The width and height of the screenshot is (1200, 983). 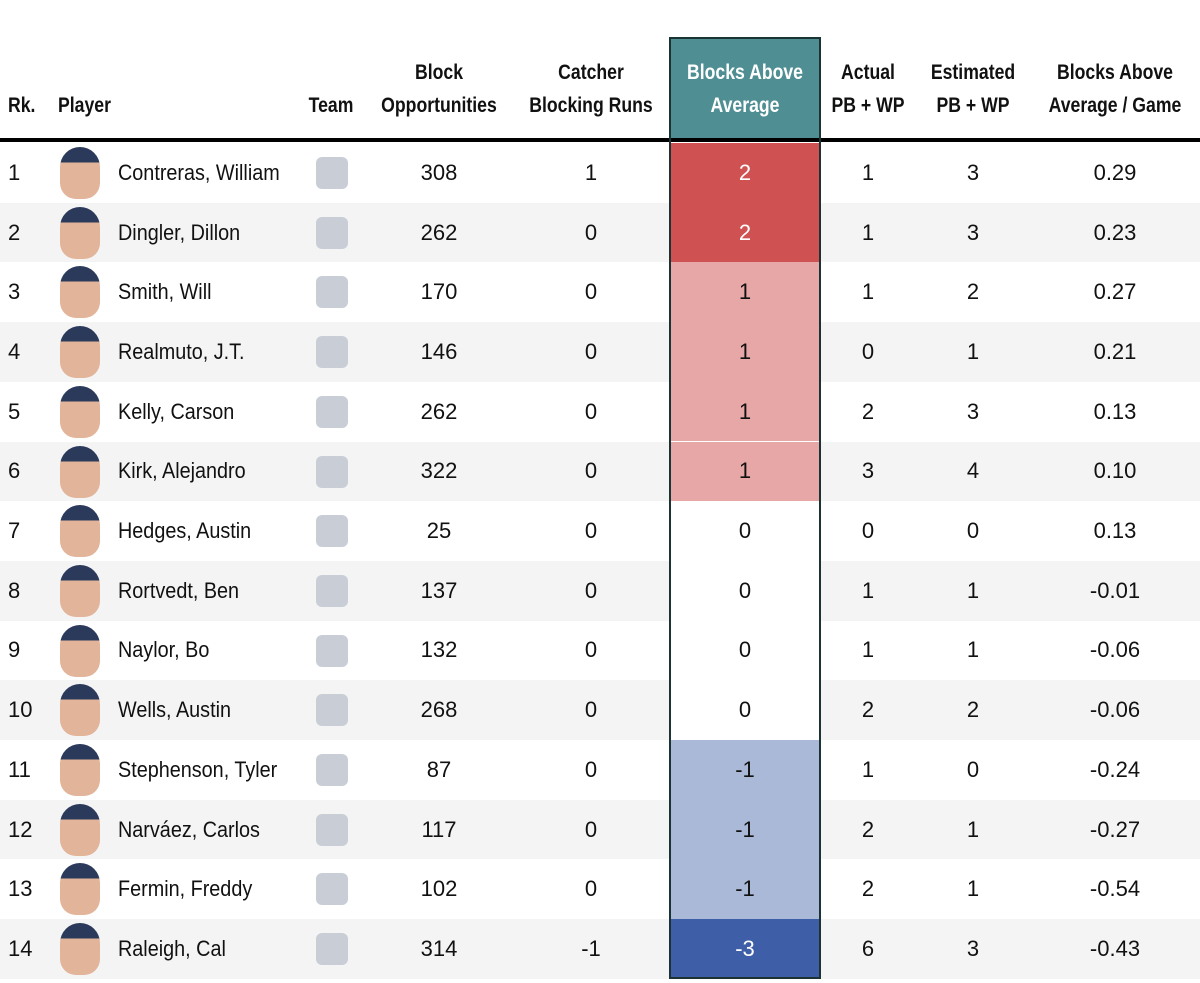 What do you see at coordinates (439, 292) in the screenshot?
I see `stat-cell: 170` at bounding box center [439, 292].